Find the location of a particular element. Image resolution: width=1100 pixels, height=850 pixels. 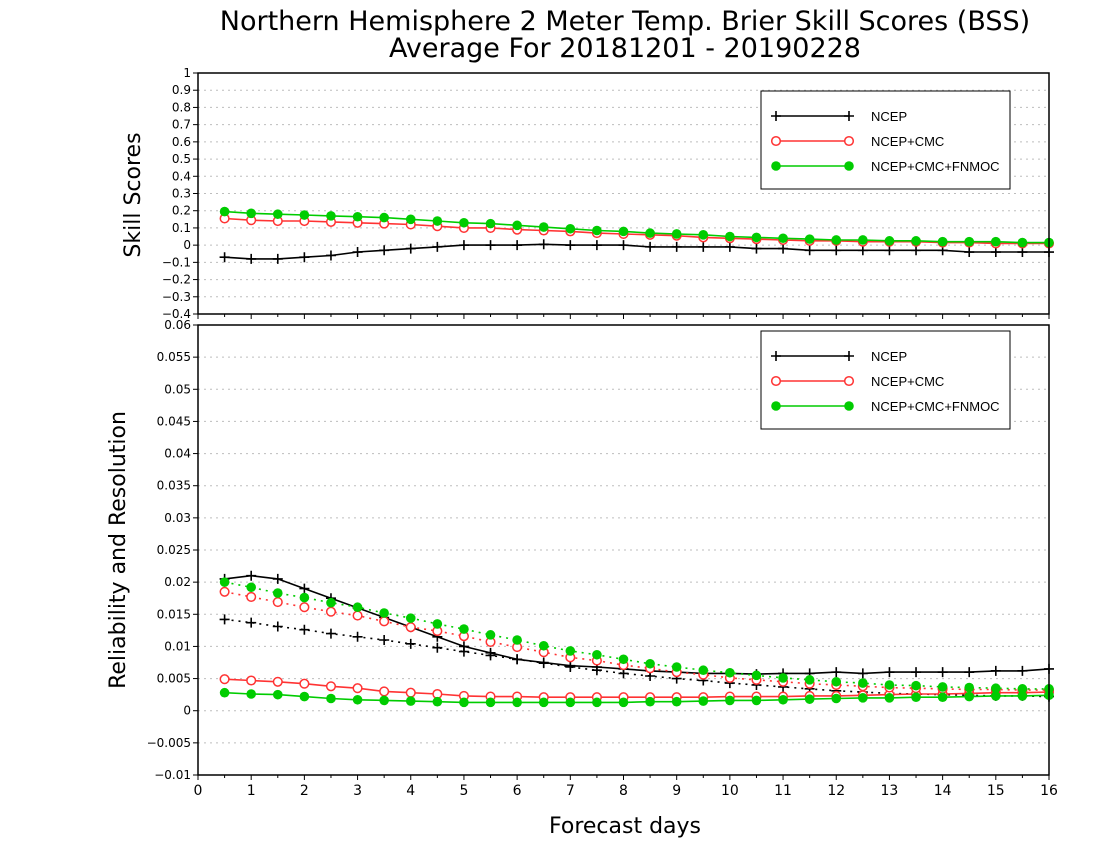

bottom-series-ncep-cmc-fnmoc-solid is located at coordinates (636, 697).